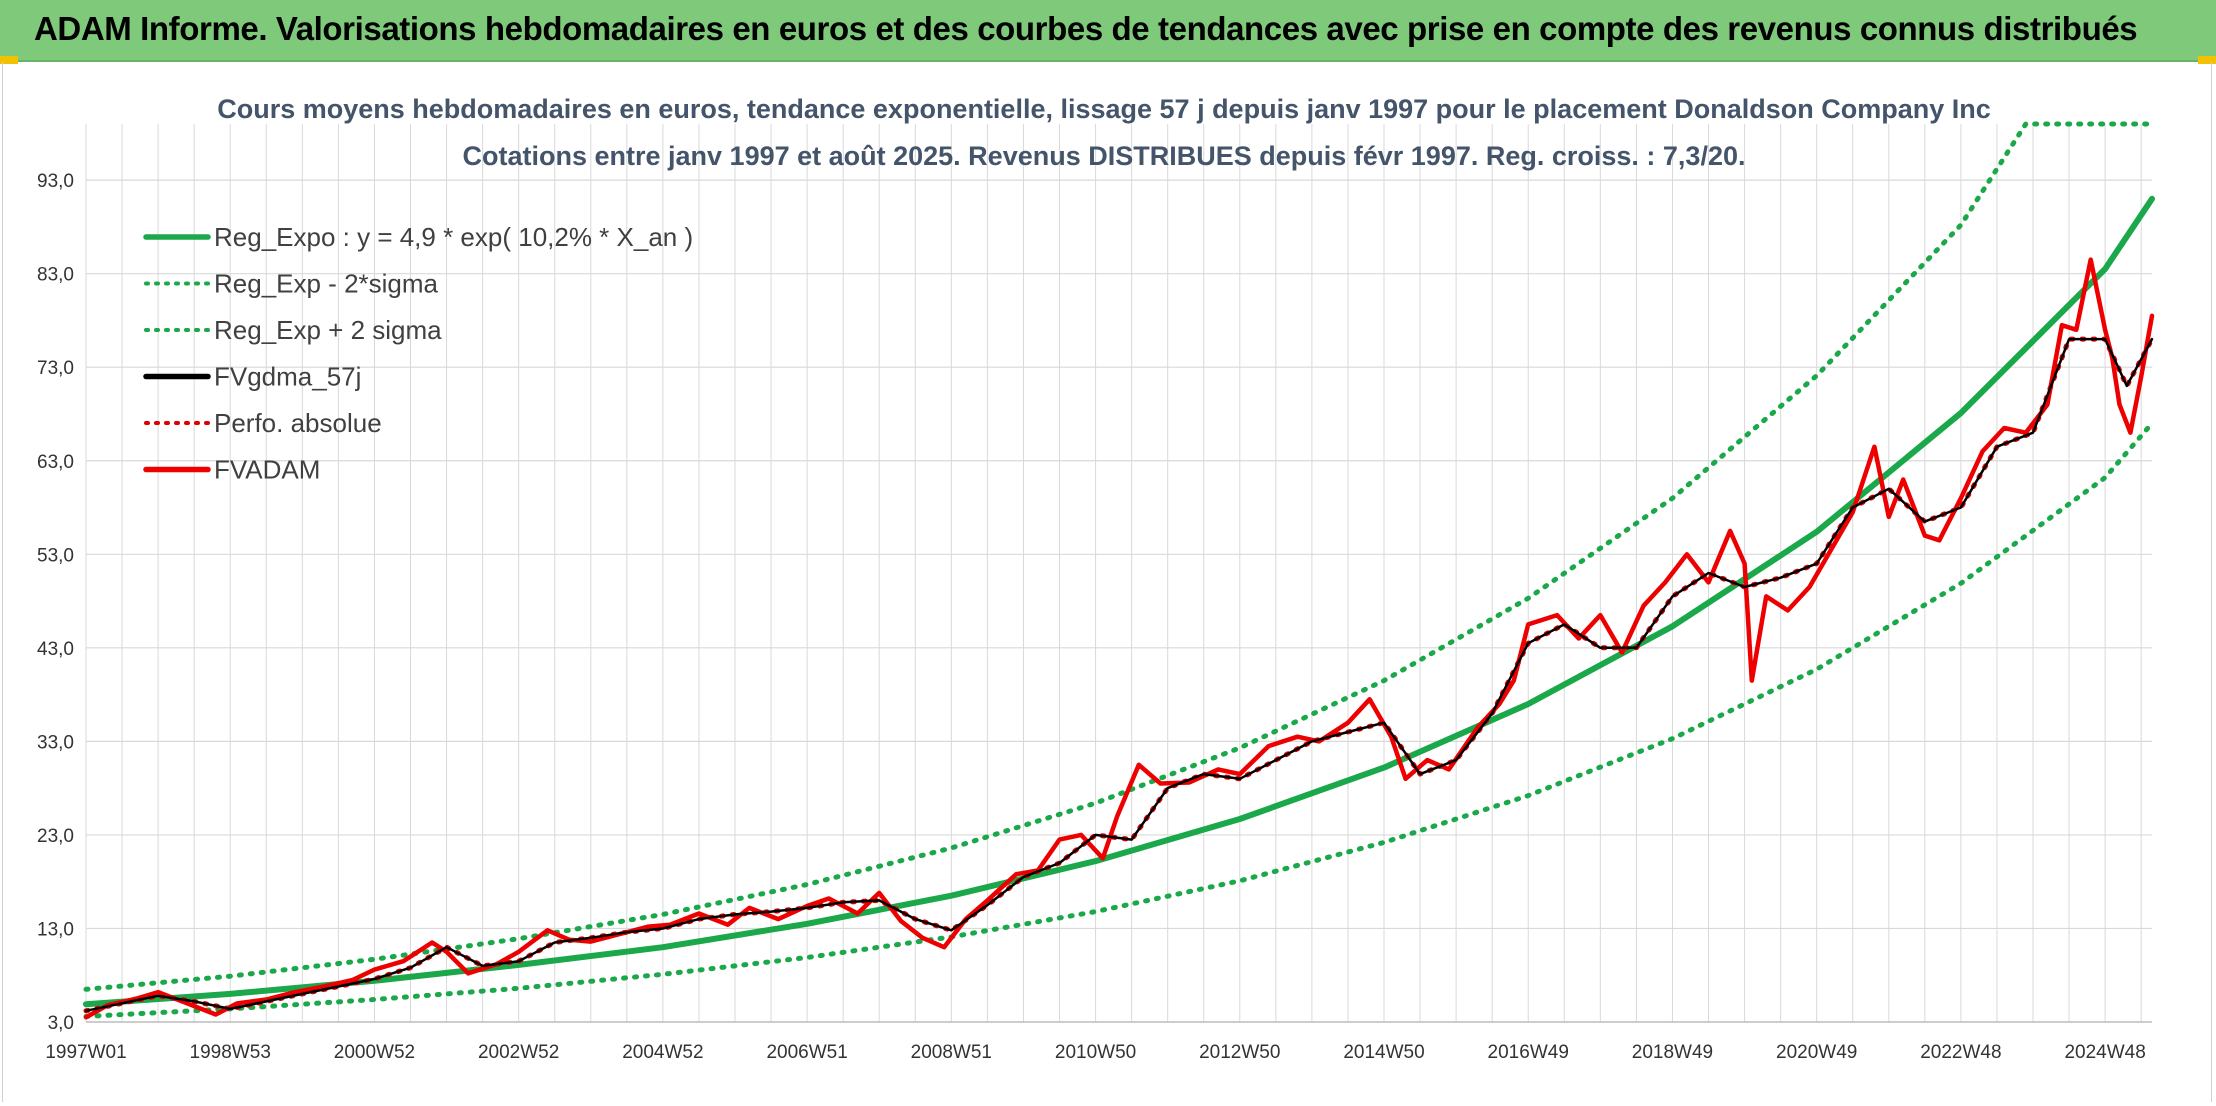  What do you see at coordinates (61, 1023) in the screenshot?
I see `y-tick-label: 3,0` at bounding box center [61, 1023].